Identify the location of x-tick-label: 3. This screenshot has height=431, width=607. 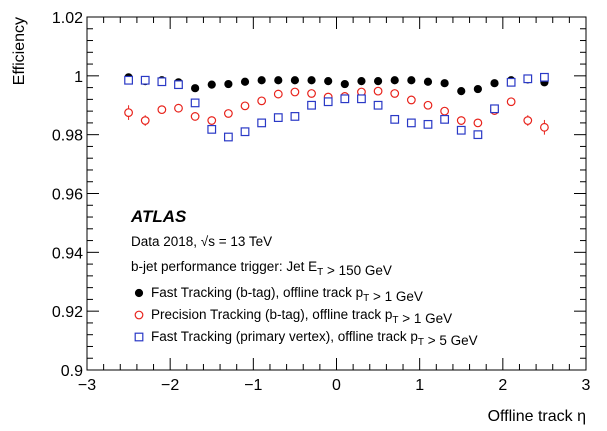
(586, 385).